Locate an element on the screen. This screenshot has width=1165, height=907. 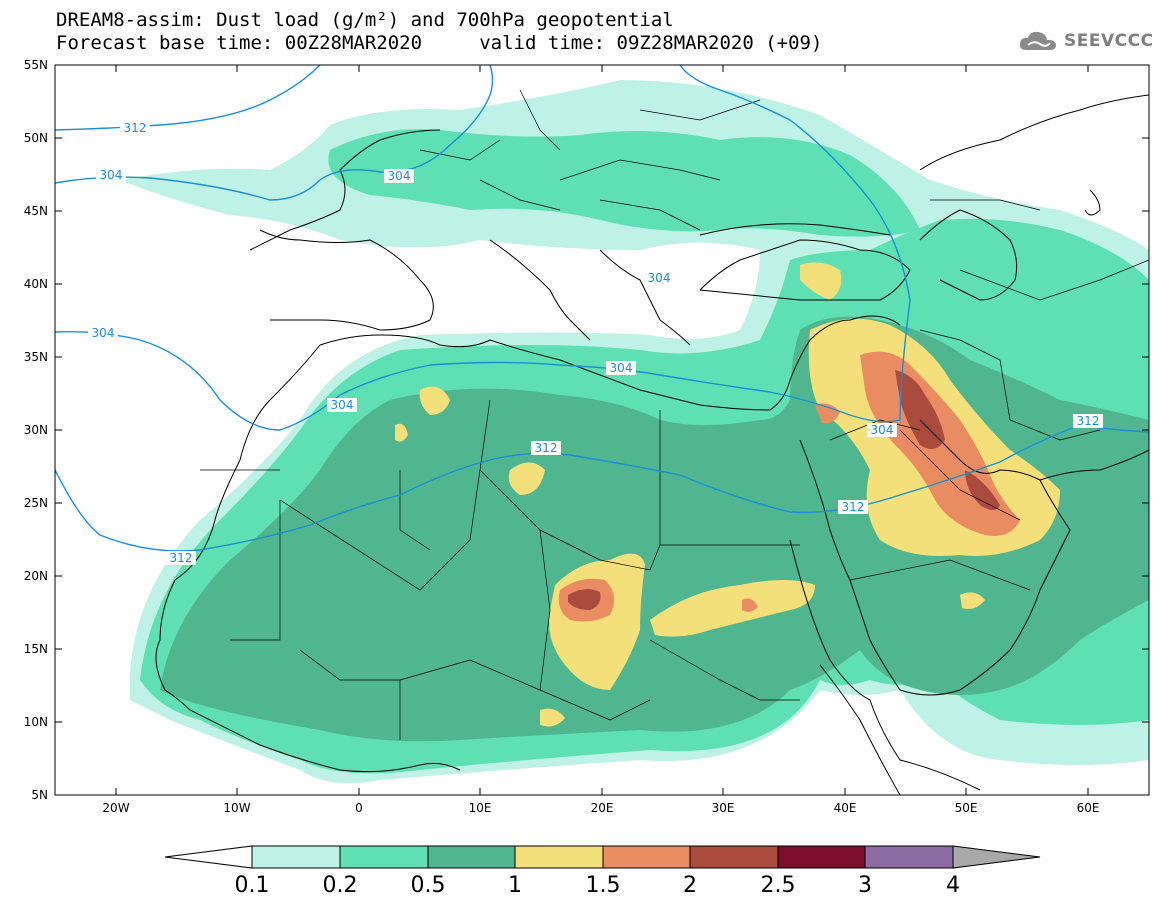
lon-label: 40E is located at coordinates (845, 808).